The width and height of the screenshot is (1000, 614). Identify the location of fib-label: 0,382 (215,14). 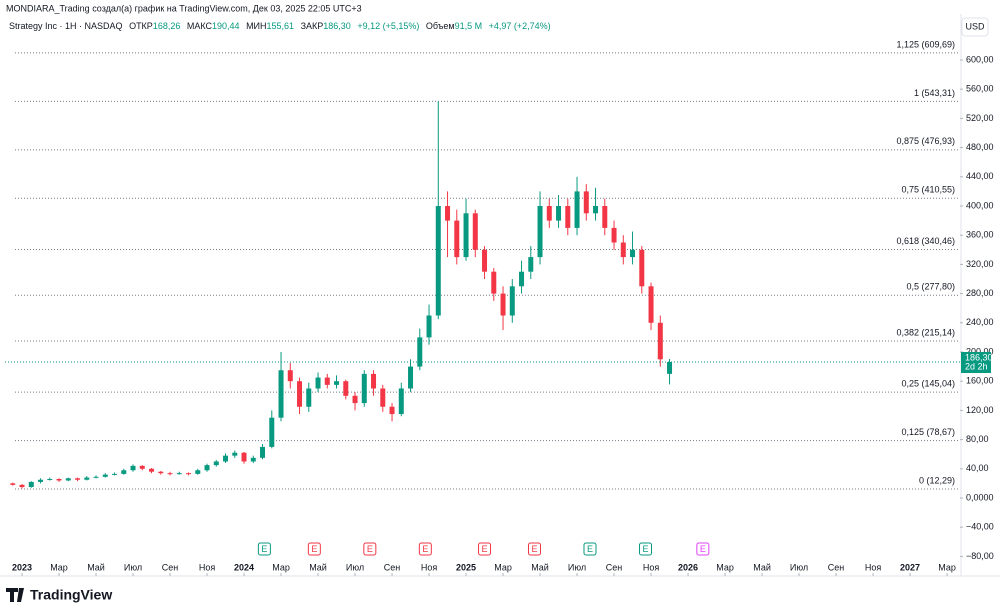
(925, 332).